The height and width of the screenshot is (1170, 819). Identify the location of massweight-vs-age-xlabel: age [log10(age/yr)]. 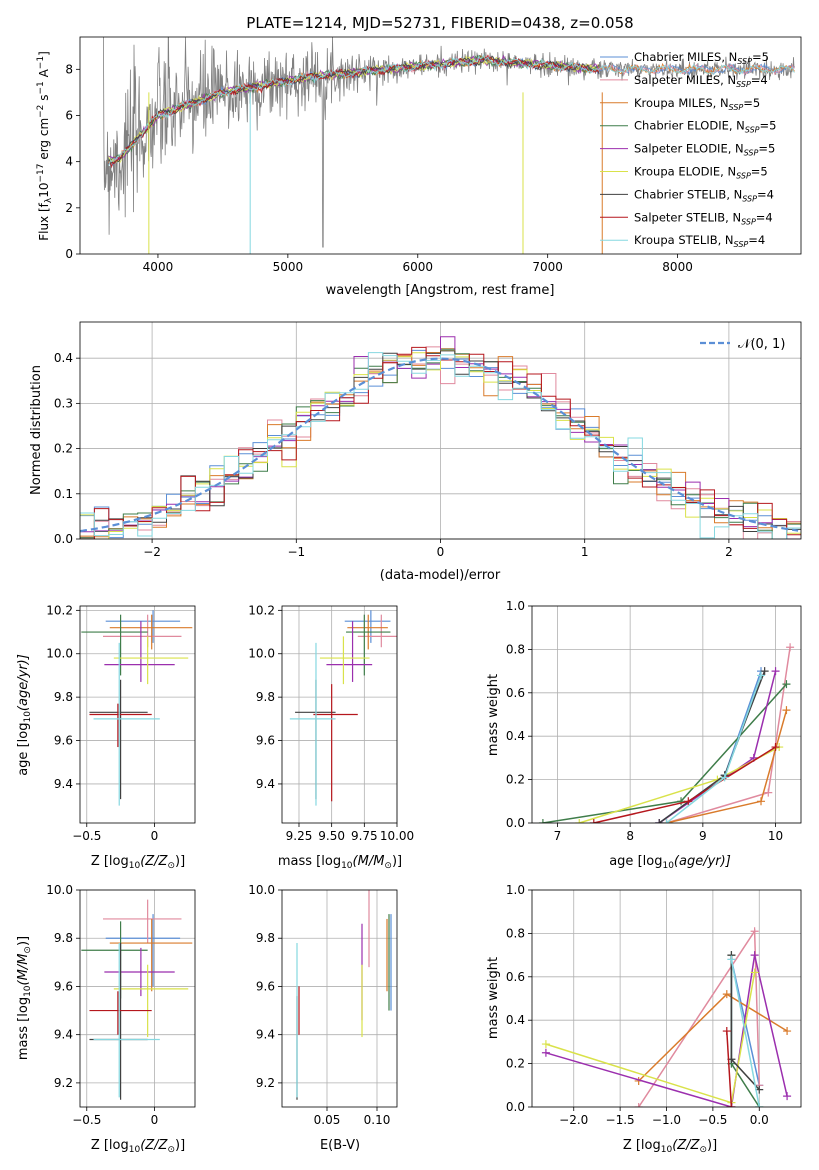
(670, 862).